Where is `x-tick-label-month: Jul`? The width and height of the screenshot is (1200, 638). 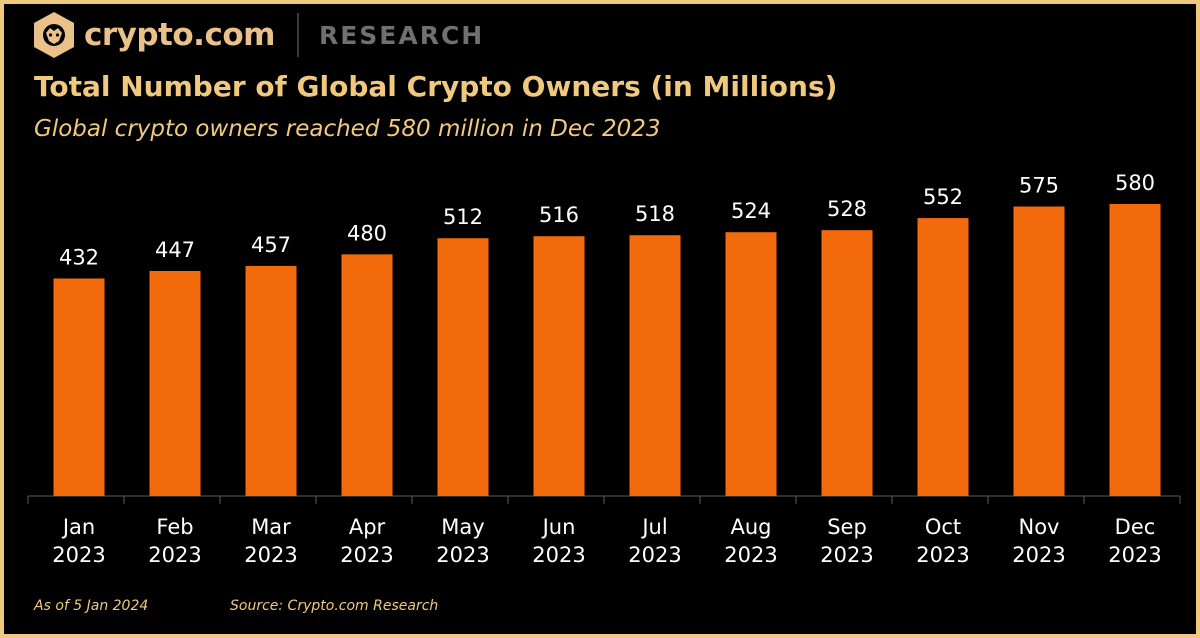
x-tick-label-month: Jul is located at coordinates (653, 527).